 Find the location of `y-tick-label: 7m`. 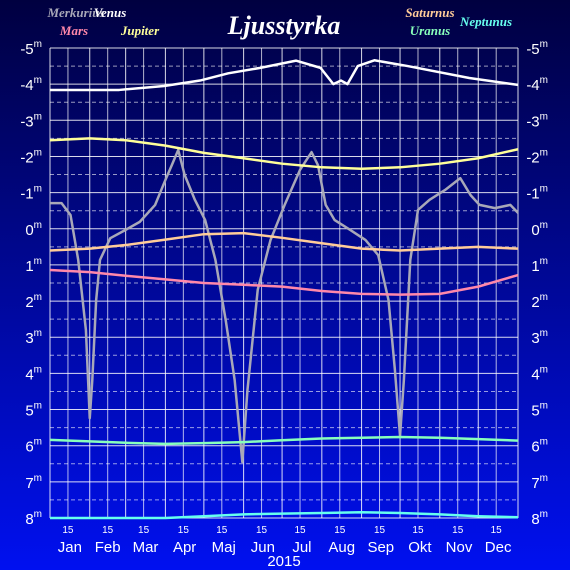

y-tick-label: 7m is located at coordinates (539, 482).